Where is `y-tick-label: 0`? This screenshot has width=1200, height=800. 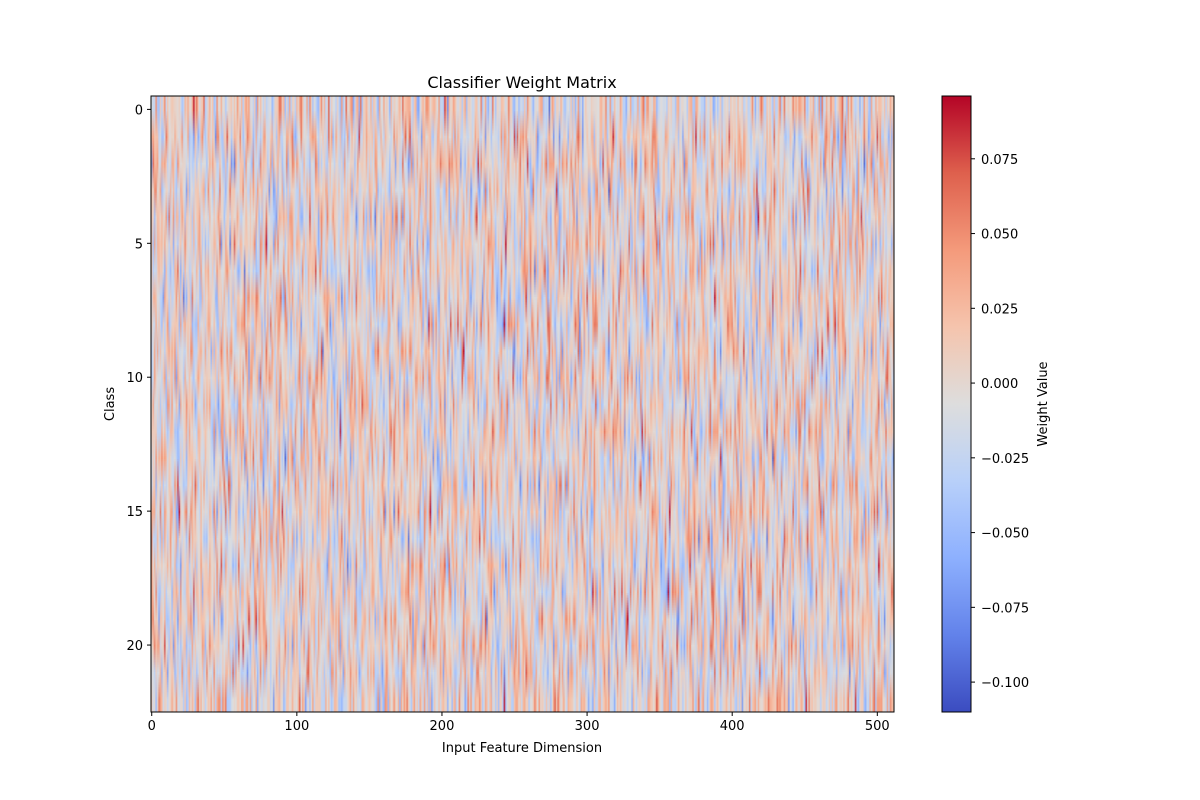 y-tick-label: 0 is located at coordinates (139, 110).